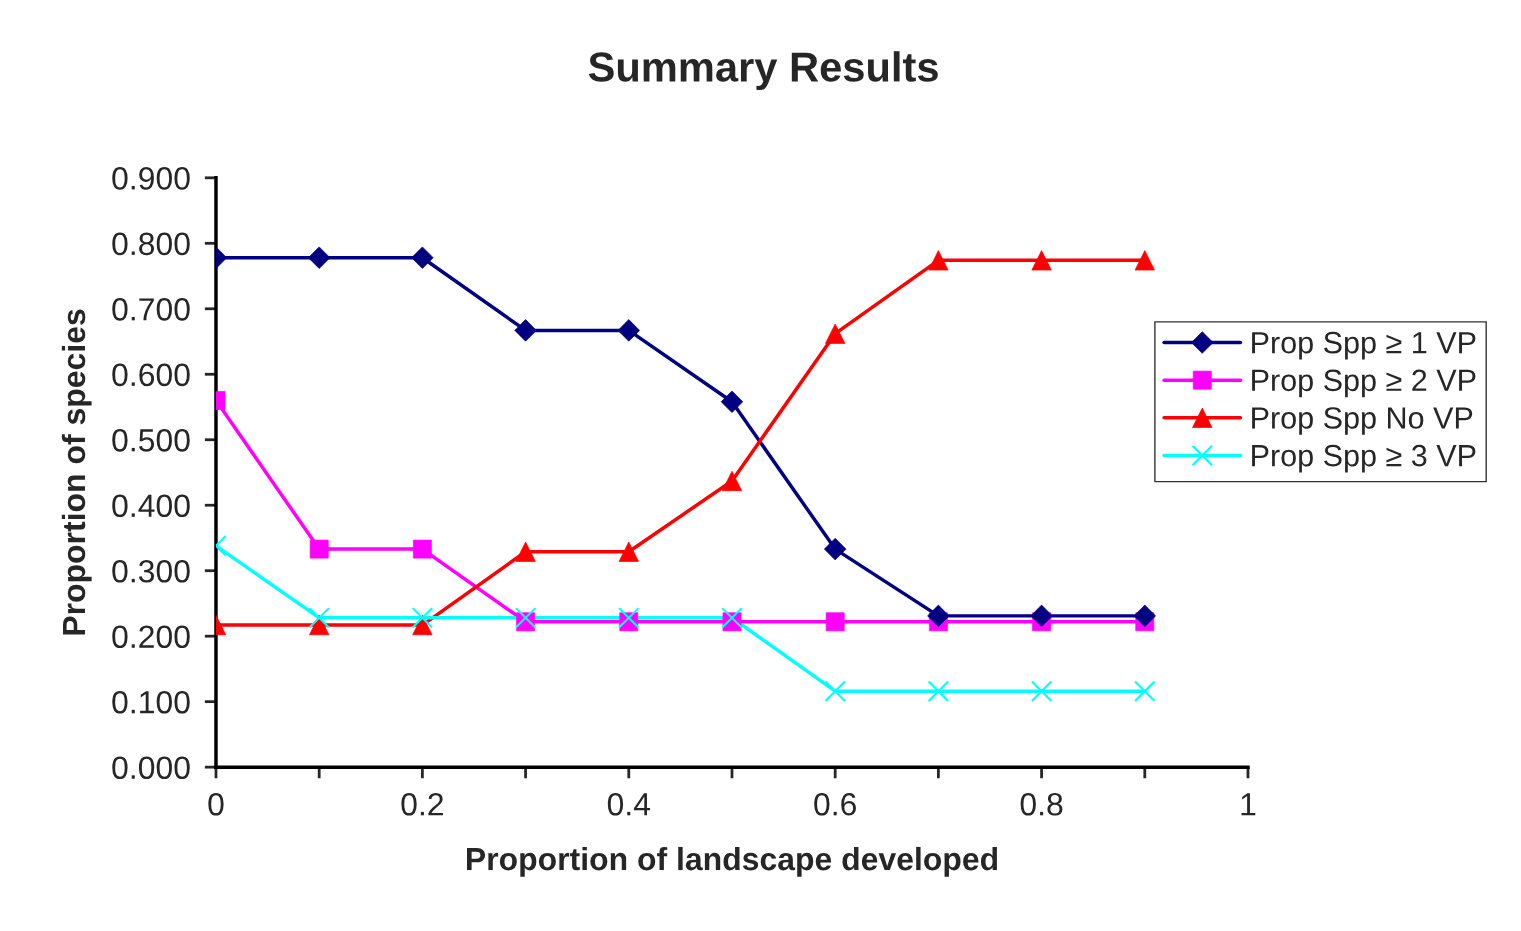 This screenshot has height=931, width=1521. I want to click on legend-label: Prop Spp ≥ 2 VP, so click(1364, 383).